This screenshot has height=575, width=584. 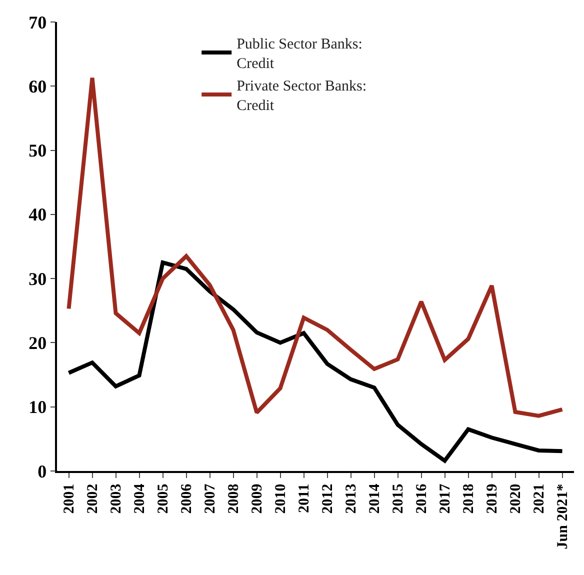 I want to click on y-tick-label: 20, so click(x=37, y=343).